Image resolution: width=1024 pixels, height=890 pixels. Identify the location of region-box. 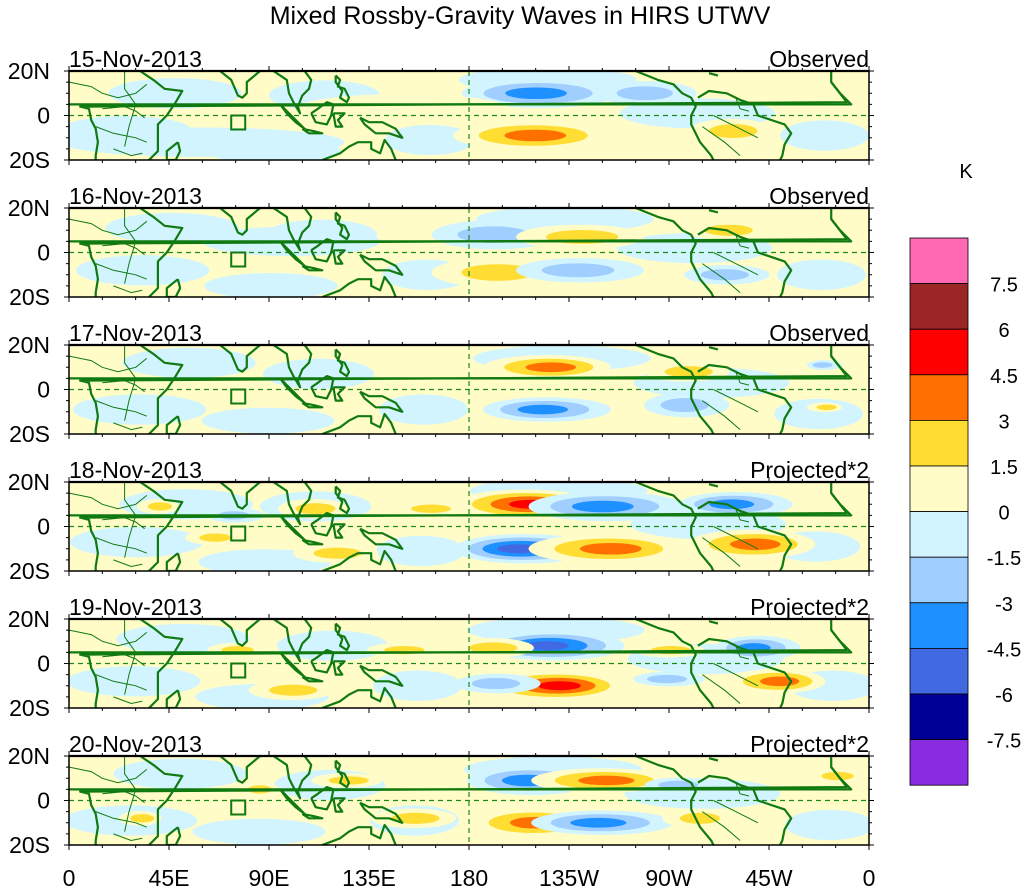
(238, 807).